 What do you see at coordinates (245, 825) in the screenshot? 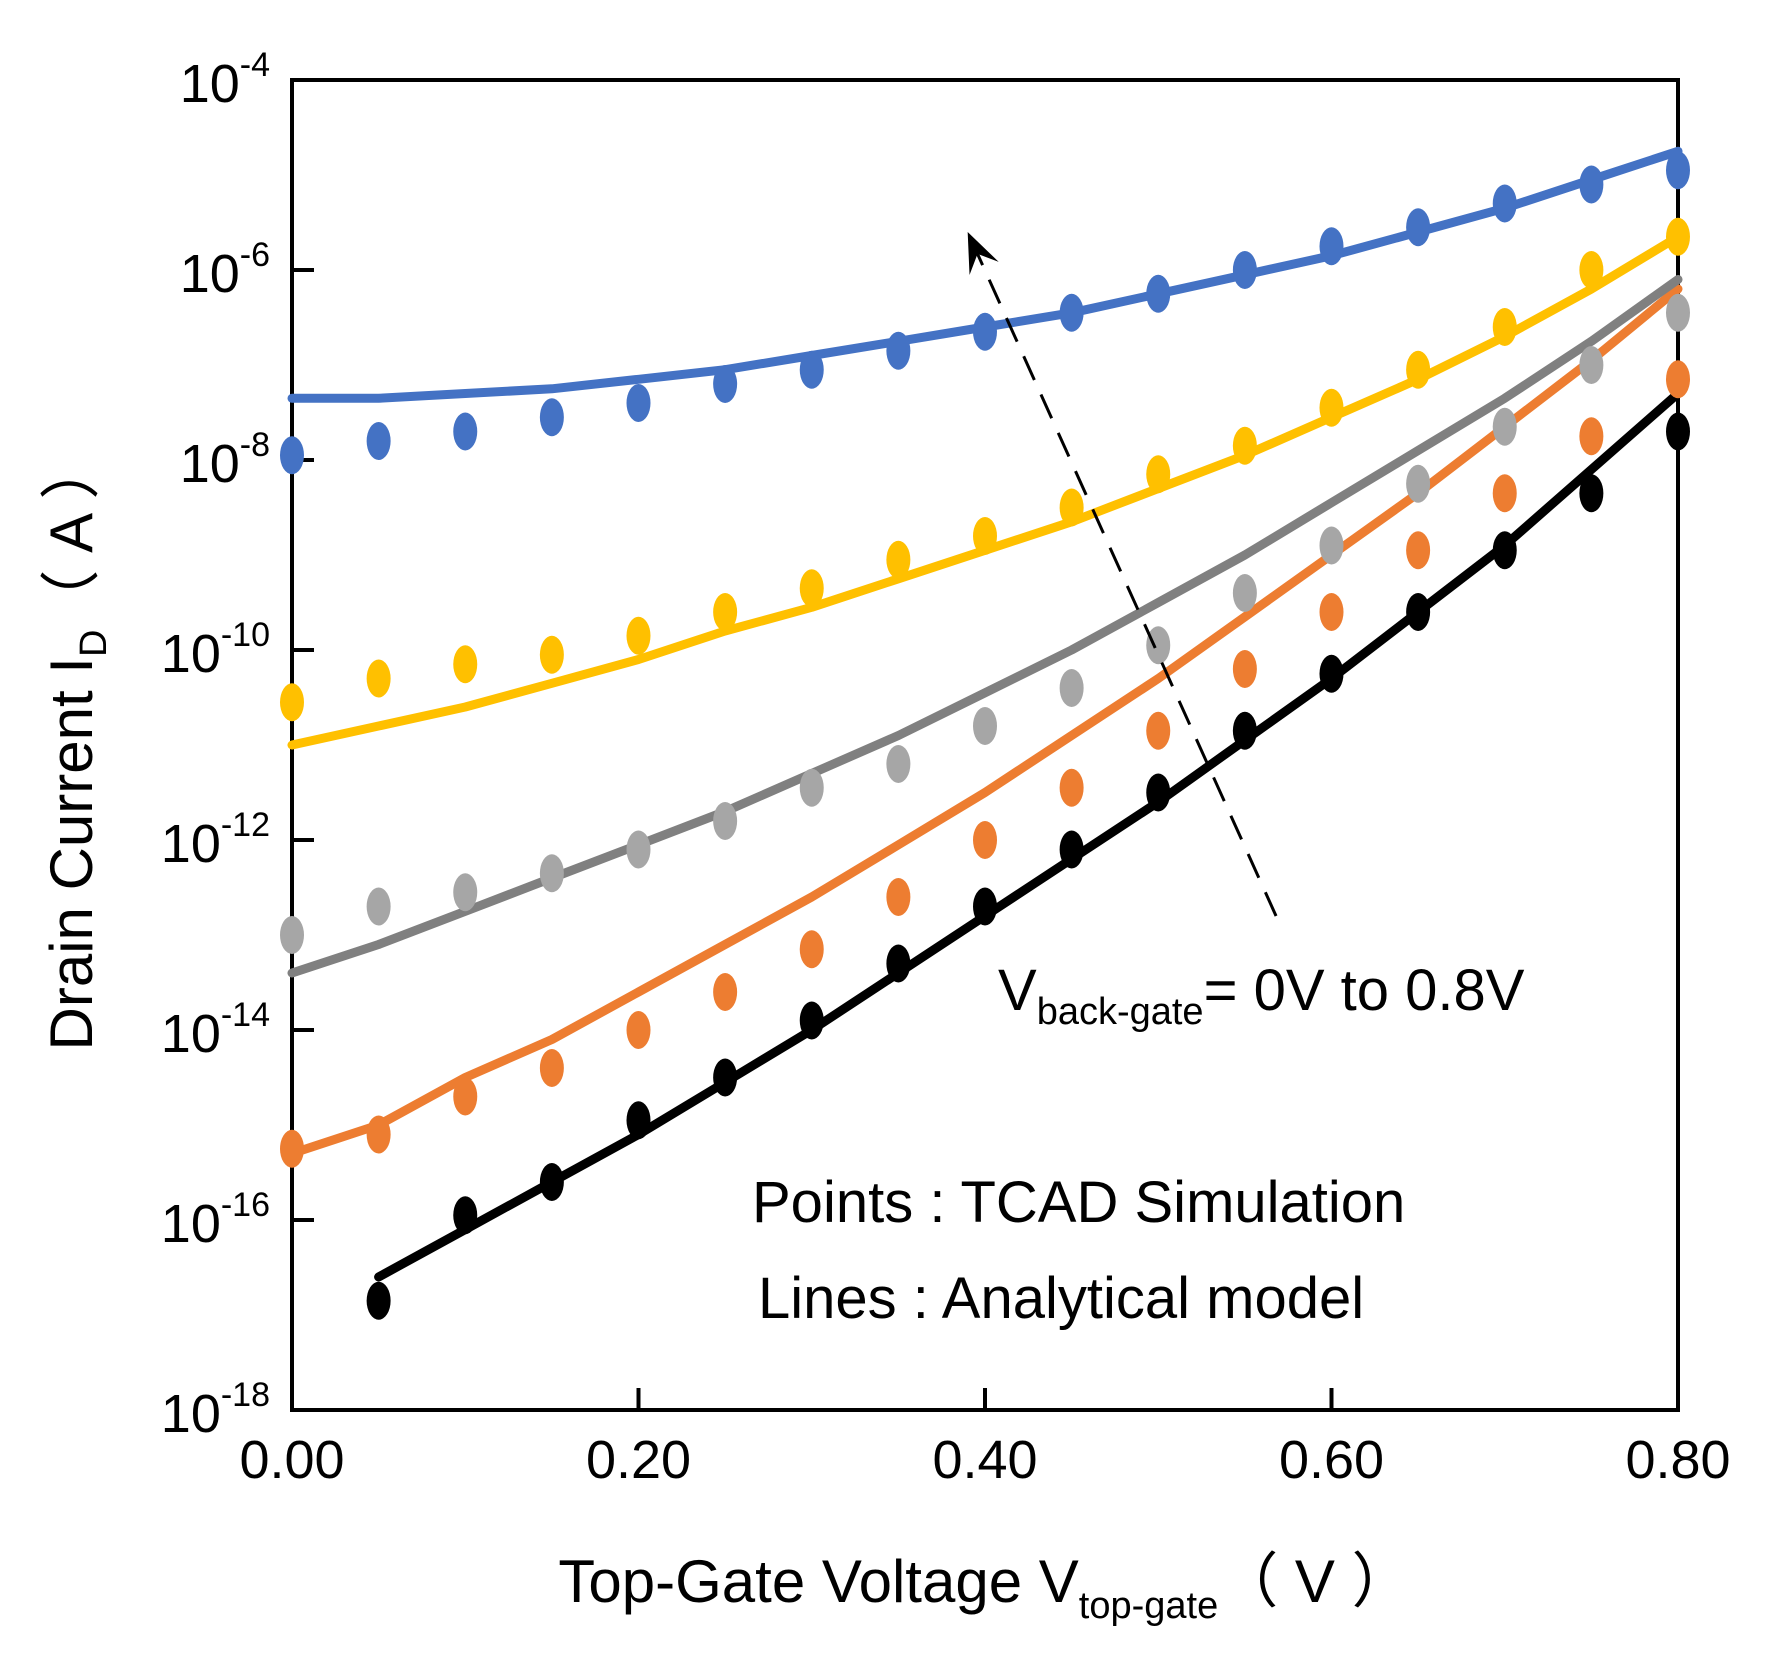
I see `y-tick-exponent: -12` at bounding box center [245, 825].